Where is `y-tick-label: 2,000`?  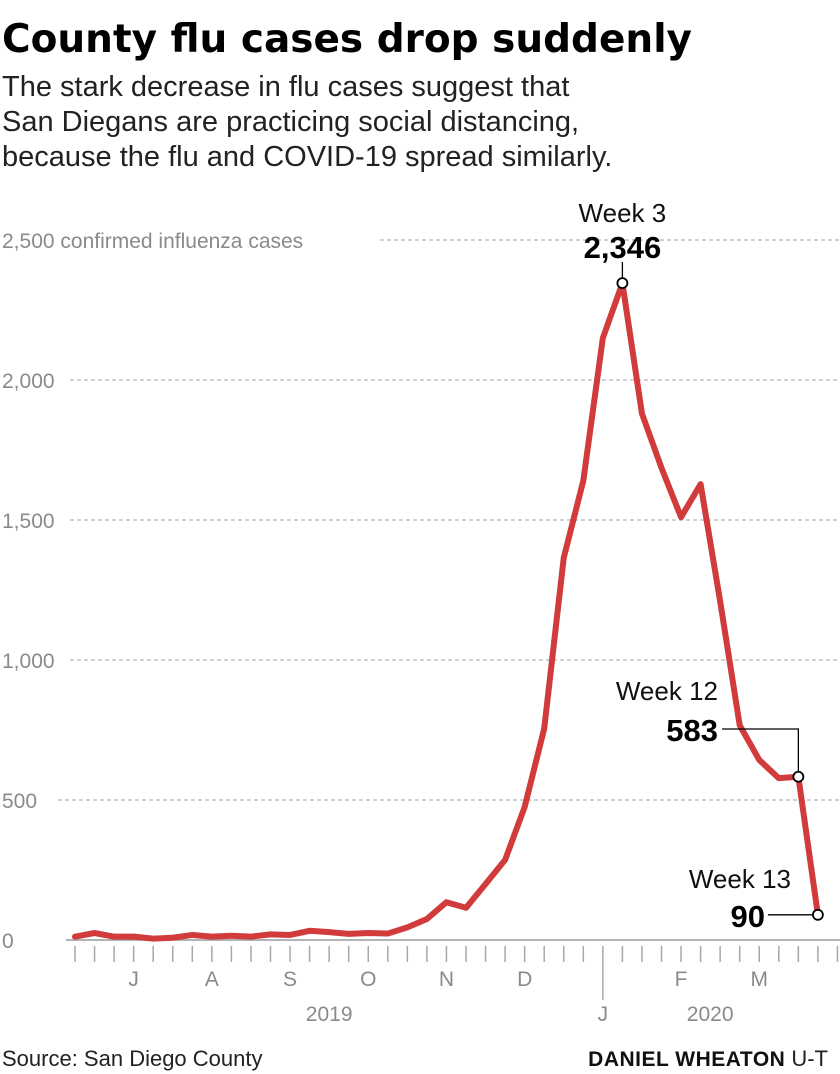
y-tick-label: 2,000 is located at coordinates (28, 381).